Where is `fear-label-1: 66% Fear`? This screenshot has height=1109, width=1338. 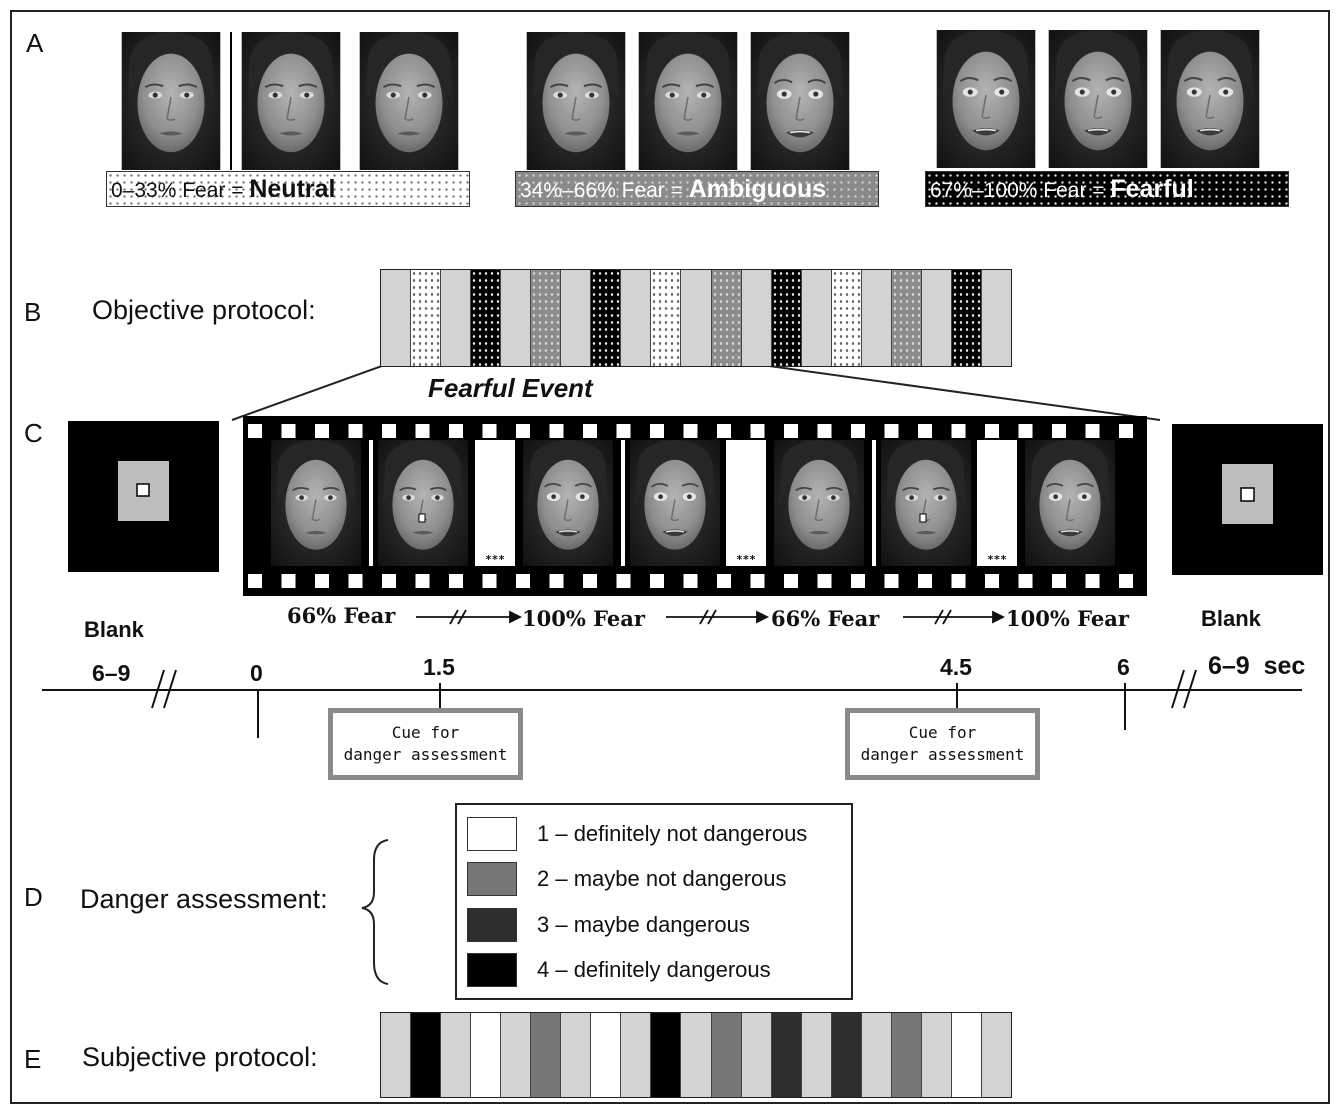
fear-label-1: 66% Fear is located at coordinates (341, 615).